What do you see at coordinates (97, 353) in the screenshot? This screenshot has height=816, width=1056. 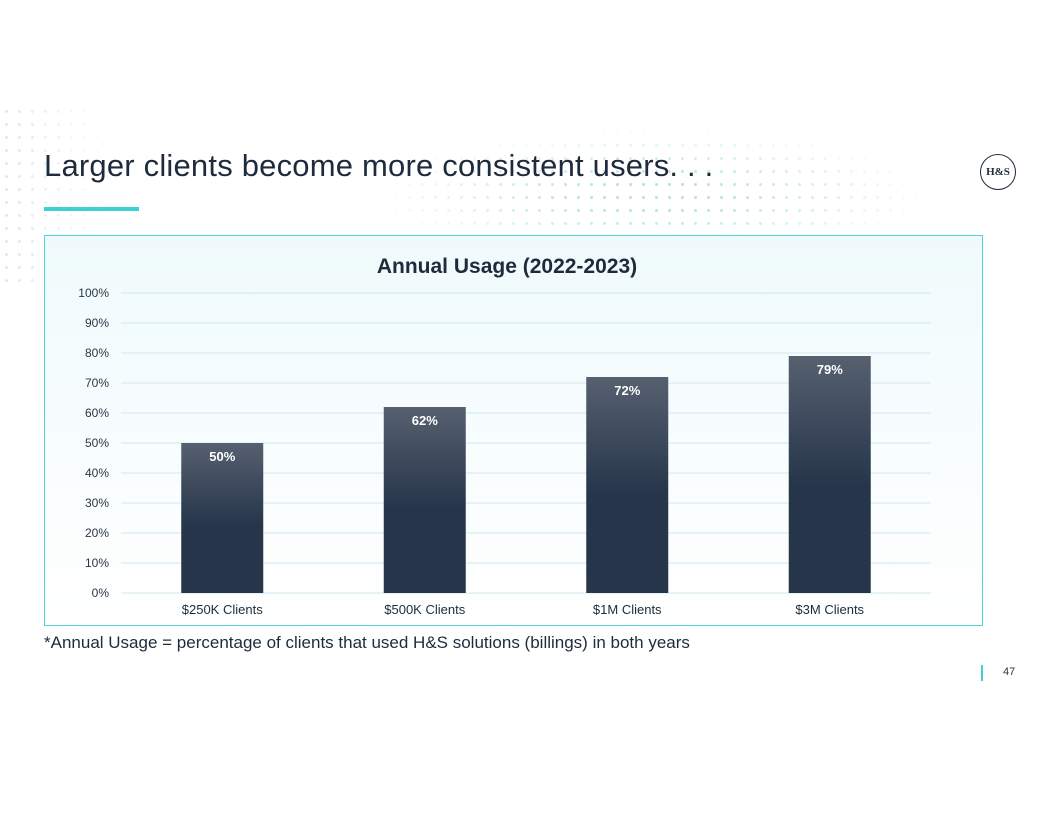 I see `y-tick-label: 80%` at bounding box center [97, 353].